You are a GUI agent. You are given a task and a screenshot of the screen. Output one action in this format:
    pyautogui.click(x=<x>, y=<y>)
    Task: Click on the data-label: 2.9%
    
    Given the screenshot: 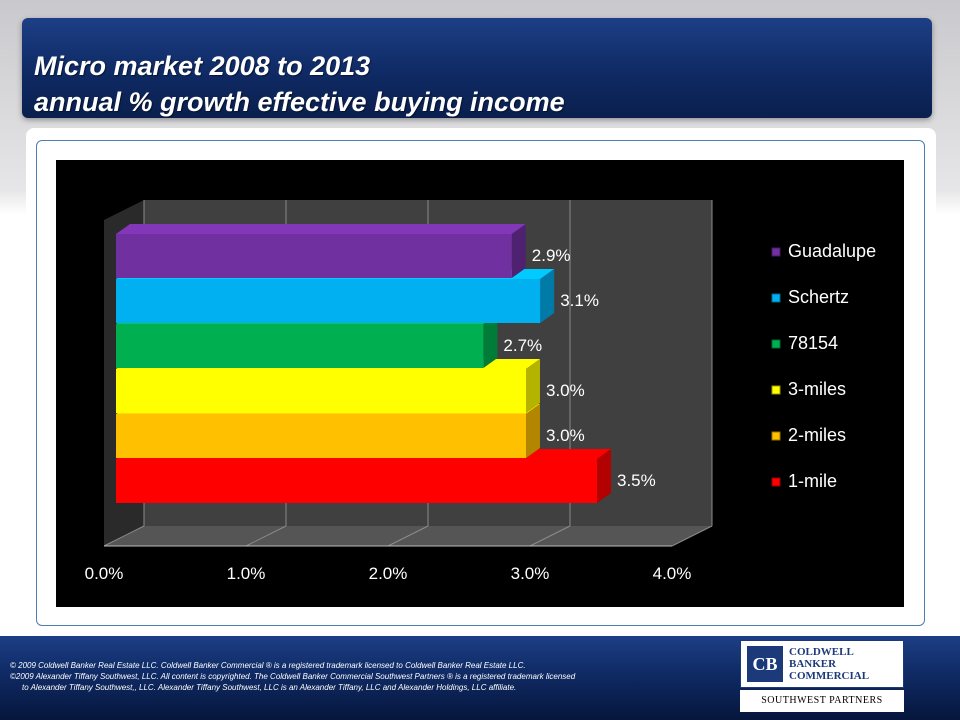 What is the action you would take?
    pyautogui.click(x=551, y=255)
    